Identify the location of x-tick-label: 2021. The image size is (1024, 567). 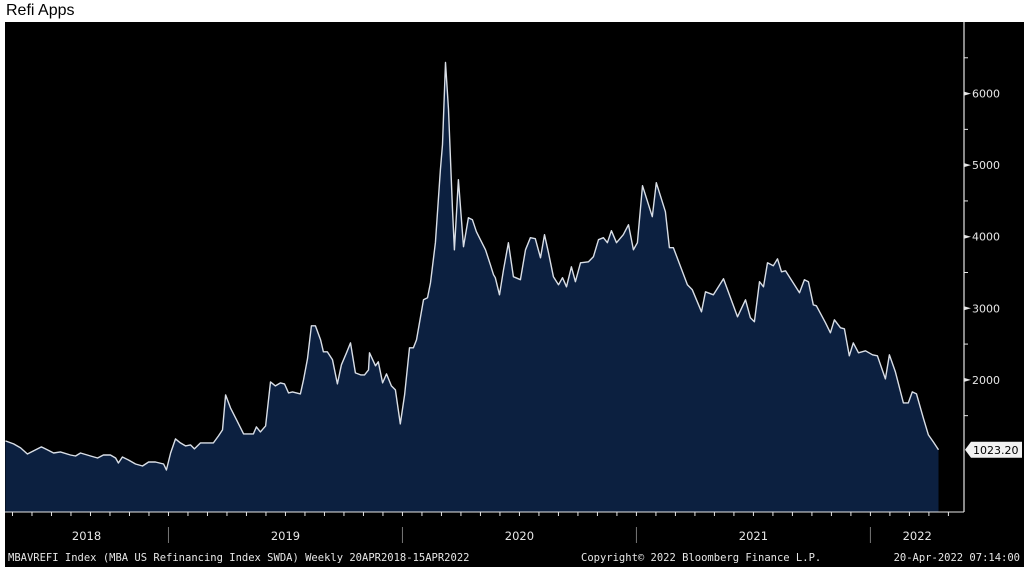
(753, 536).